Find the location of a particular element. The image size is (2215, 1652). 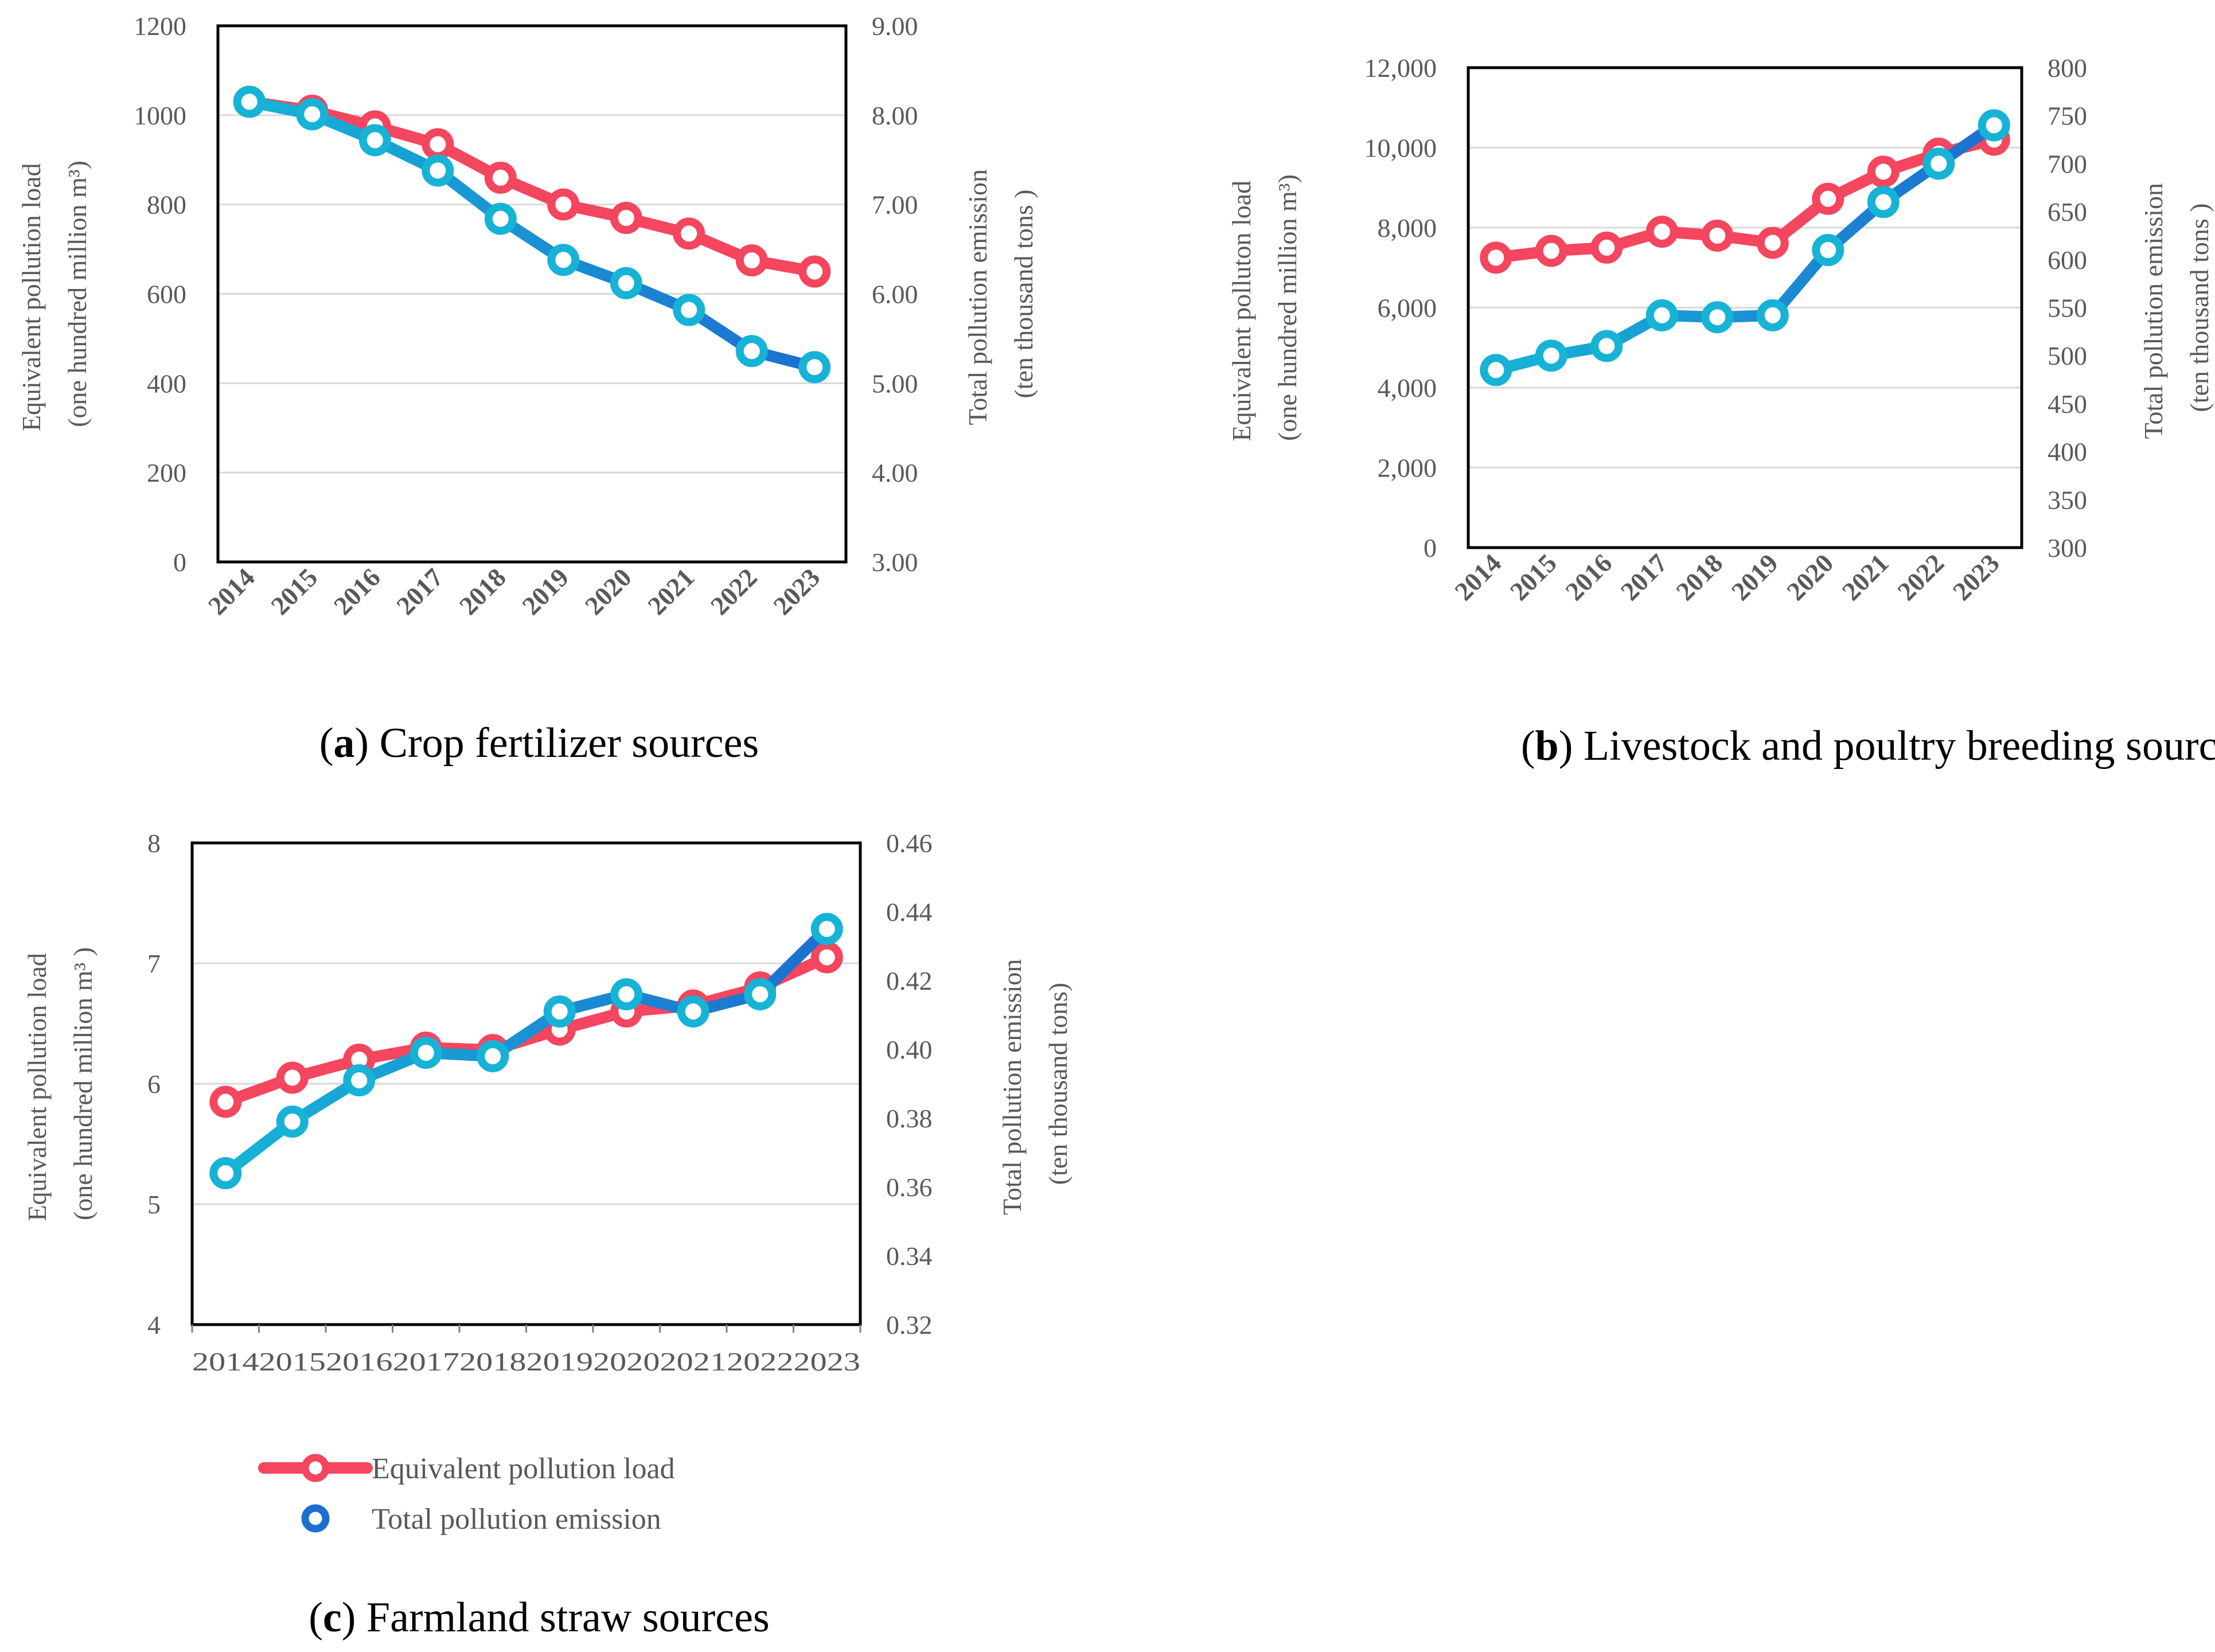

left-tick-label: 4,000 is located at coordinates (1407, 388).